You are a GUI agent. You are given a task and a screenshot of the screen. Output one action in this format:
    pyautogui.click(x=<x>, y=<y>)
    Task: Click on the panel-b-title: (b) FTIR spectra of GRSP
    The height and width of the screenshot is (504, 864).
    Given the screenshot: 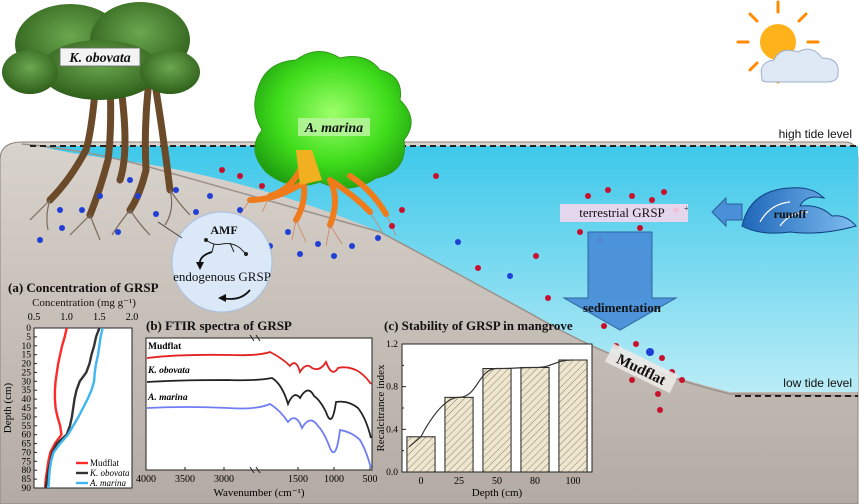 What is the action you would take?
    pyautogui.click(x=219, y=325)
    